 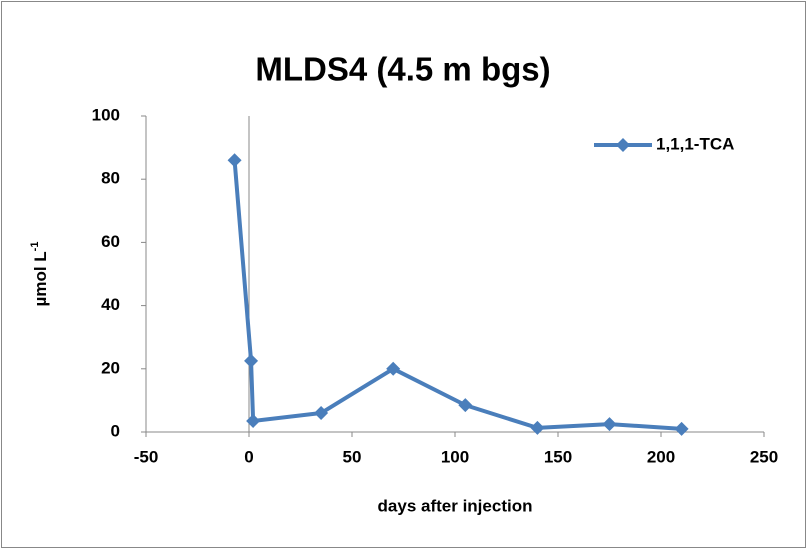 I want to click on y-axis-label: µmol L-1, so click(x=40, y=274).